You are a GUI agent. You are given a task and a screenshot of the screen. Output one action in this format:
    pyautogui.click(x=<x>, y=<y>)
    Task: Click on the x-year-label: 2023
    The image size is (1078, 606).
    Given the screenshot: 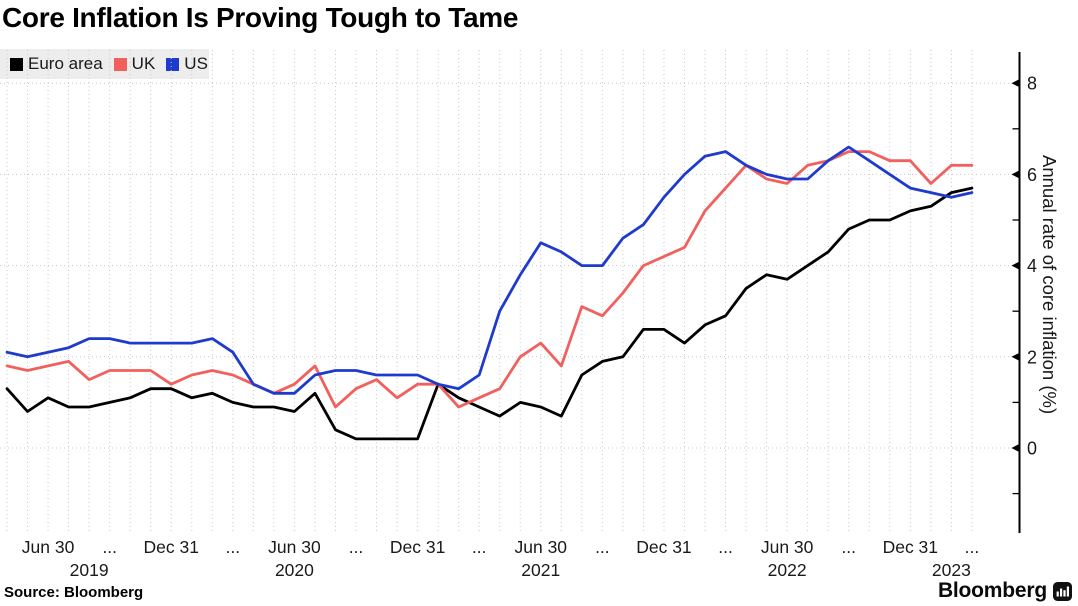 What is the action you would take?
    pyautogui.click(x=951, y=570)
    